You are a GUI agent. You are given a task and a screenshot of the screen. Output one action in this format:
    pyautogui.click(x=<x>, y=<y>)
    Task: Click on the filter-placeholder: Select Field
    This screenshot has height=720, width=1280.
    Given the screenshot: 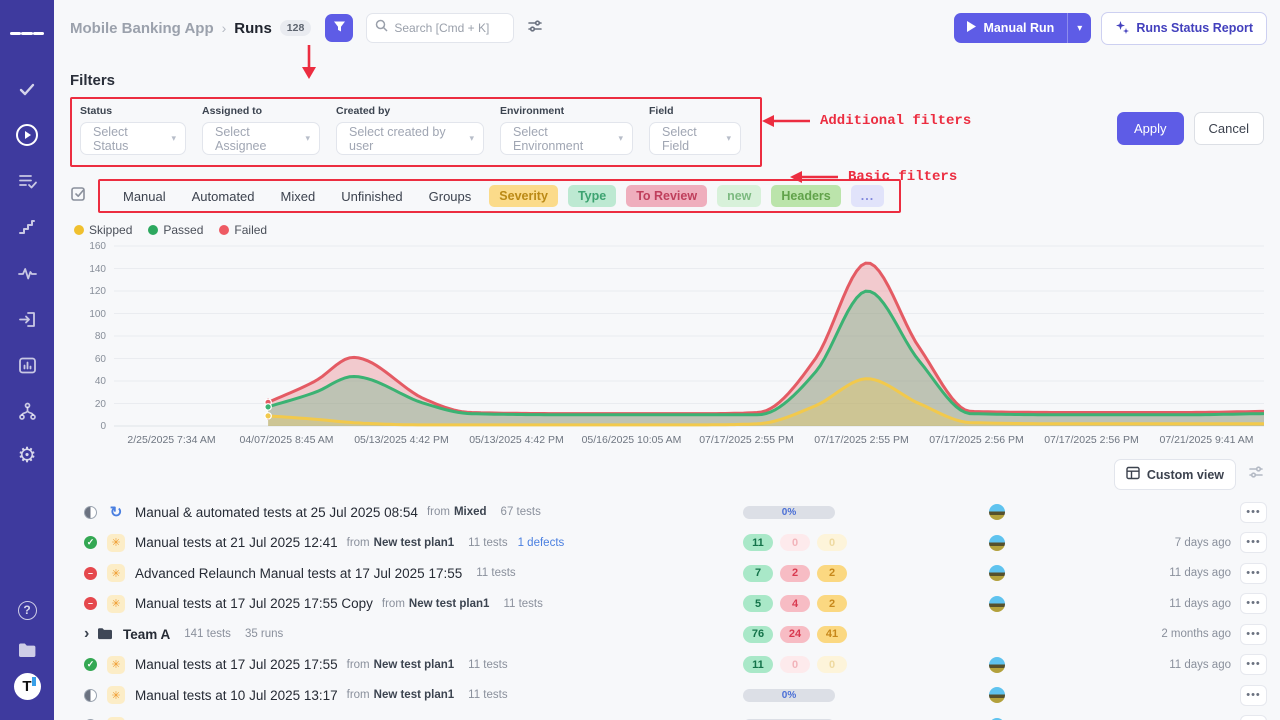 What is the action you would take?
    pyautogui.click(x=679, y=138)
    